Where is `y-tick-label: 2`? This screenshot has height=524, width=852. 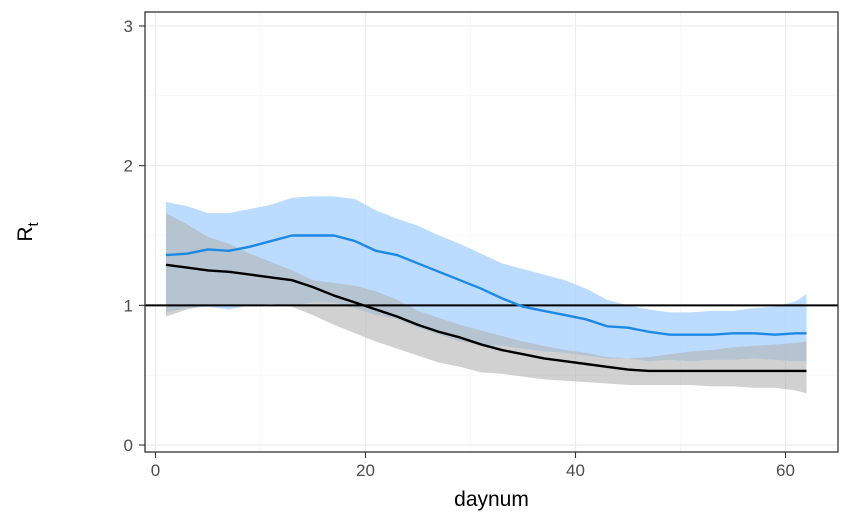
y-tick-label: 2 is located at coordinates (128, 166).